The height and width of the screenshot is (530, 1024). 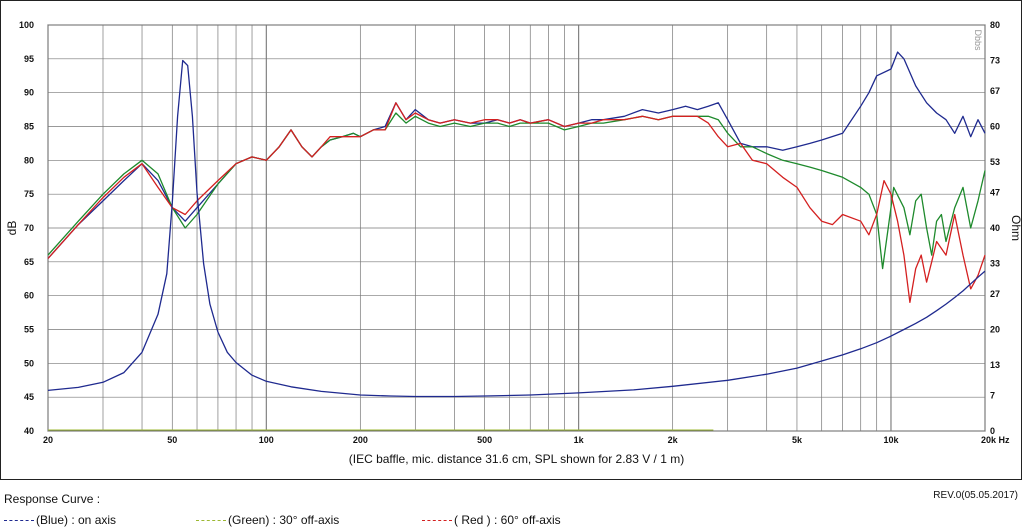 What do you see at coordinates (29, 194) in the screenshot?
I see `y-tick-label: 75` at bounding box center [29, 194].